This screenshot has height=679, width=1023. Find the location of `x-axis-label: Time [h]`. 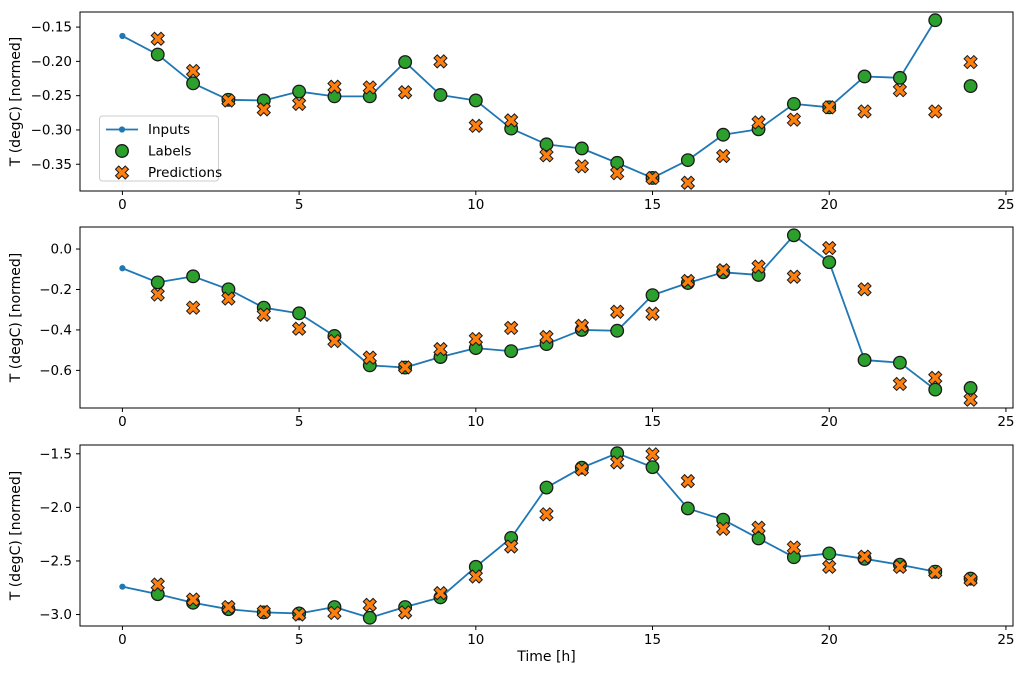

x-axis-label: Time [h] is located at coordinates (546, 657).